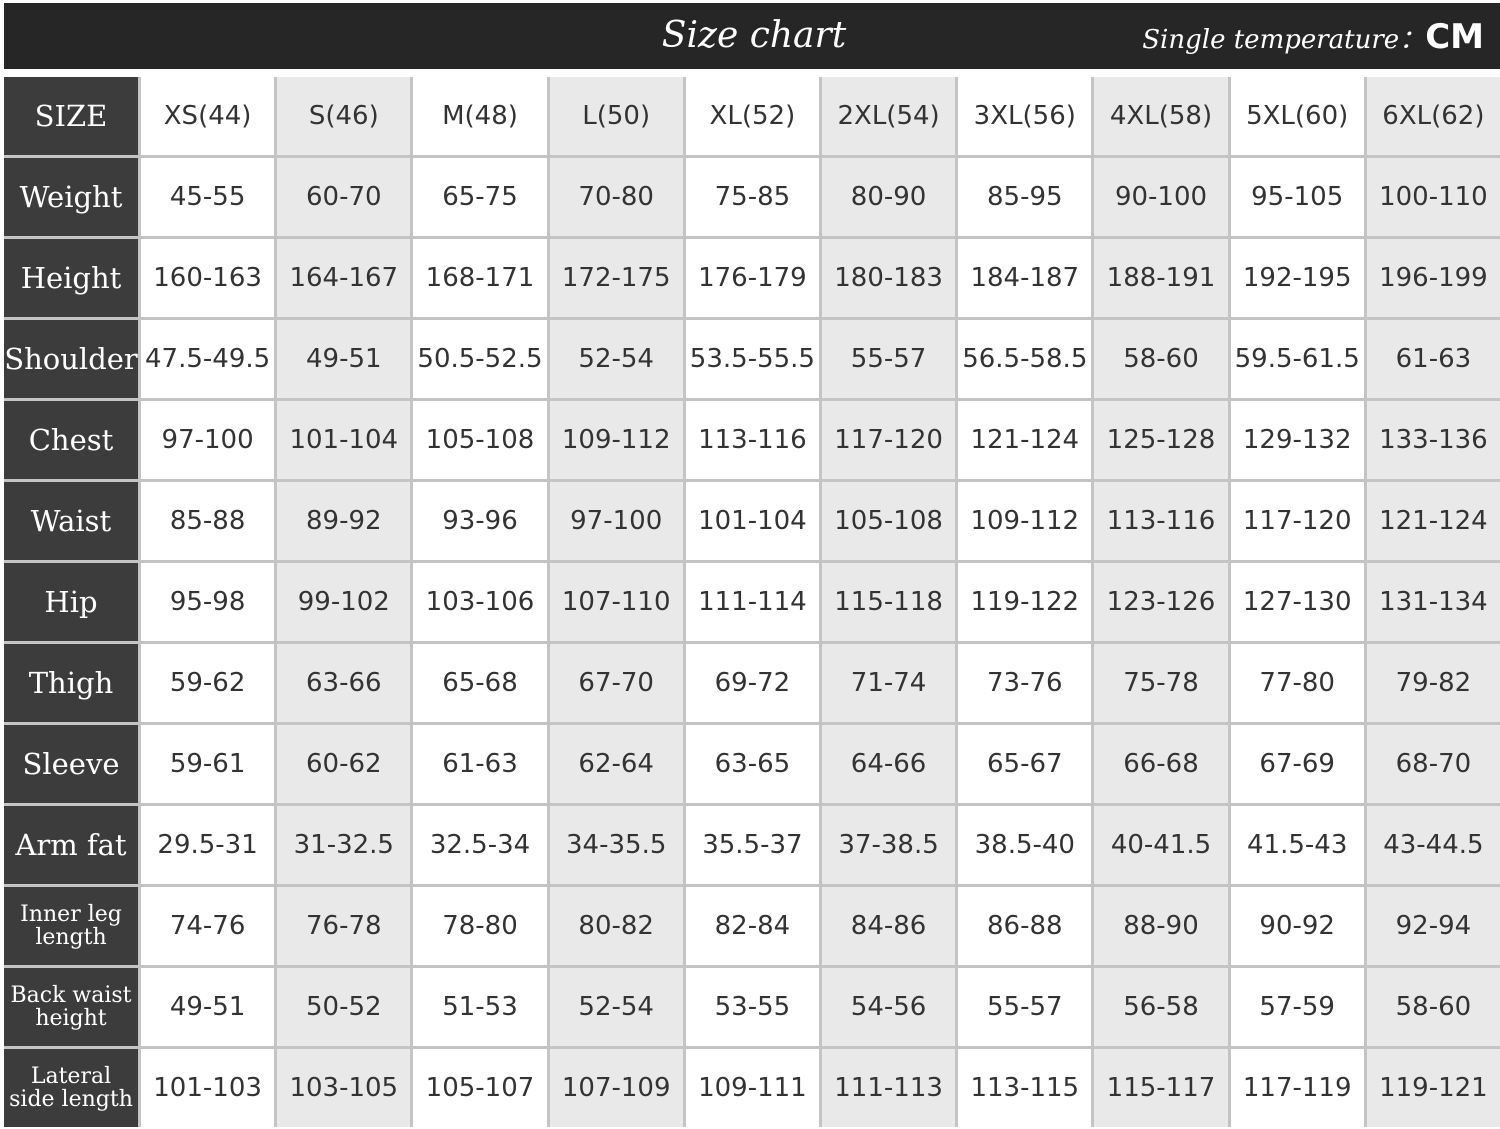 The height and width of the screenshot is (1129, 1500). I want to click on cell-value: 65-67, so click(1025, 764).